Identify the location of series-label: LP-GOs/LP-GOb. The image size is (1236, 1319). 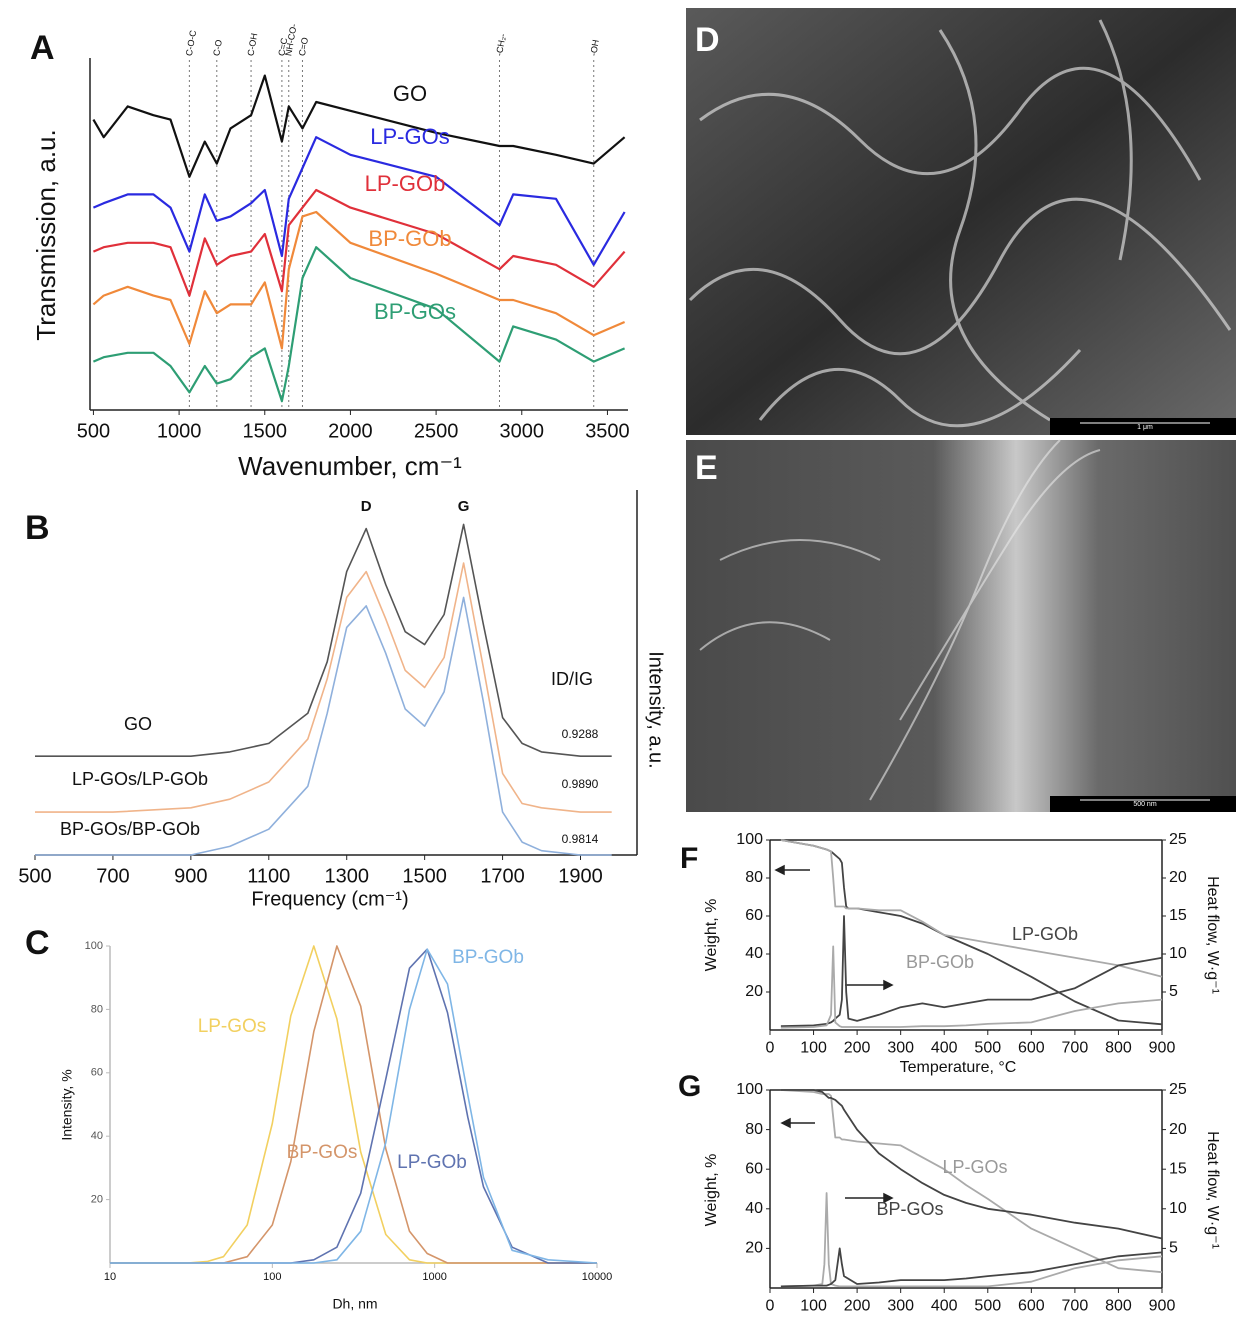
(140, 779).